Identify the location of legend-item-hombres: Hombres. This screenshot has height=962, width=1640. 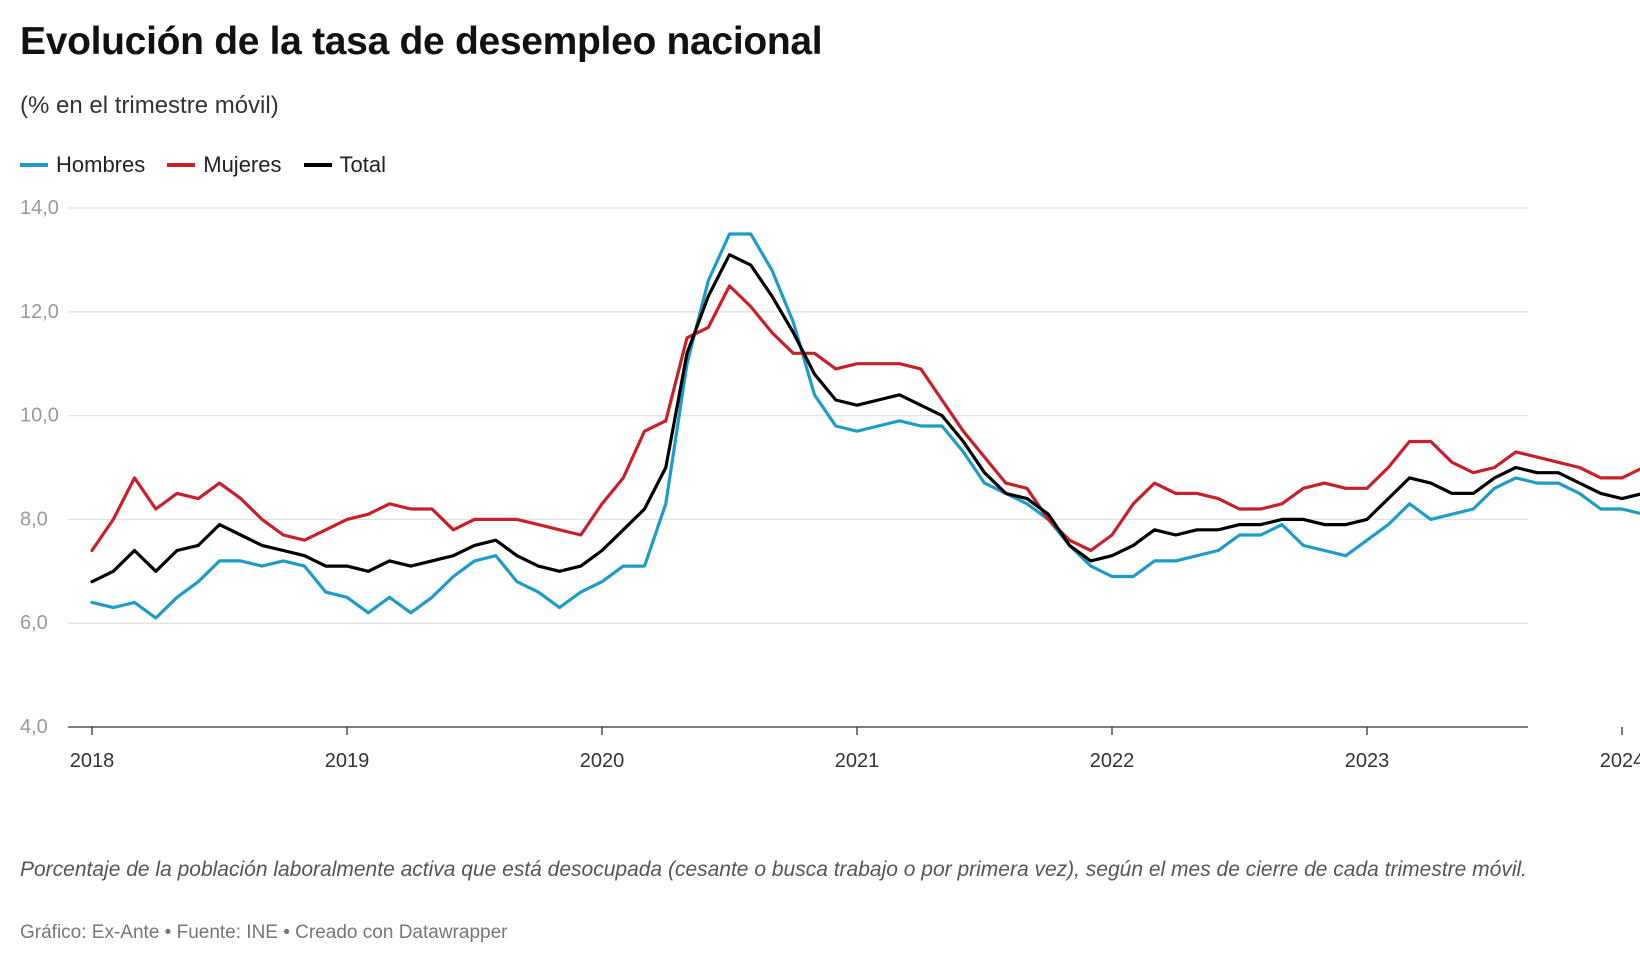
(82, 165).